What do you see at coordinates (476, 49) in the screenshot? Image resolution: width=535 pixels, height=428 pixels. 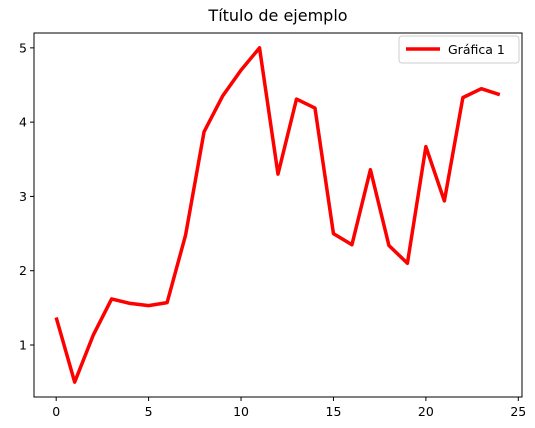 I see `legend-label-grafica-1: Gráfica 1` at bounding box center [476, 49].